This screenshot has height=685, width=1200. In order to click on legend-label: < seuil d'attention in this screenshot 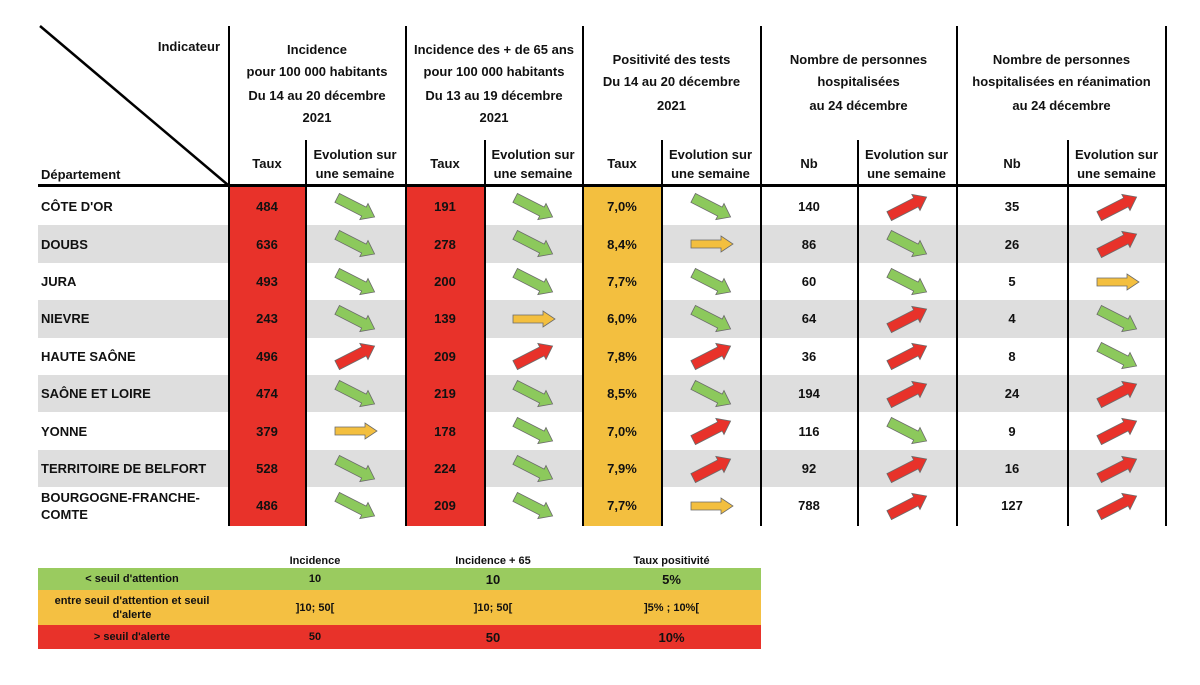, I will do `click(132, 579)`.